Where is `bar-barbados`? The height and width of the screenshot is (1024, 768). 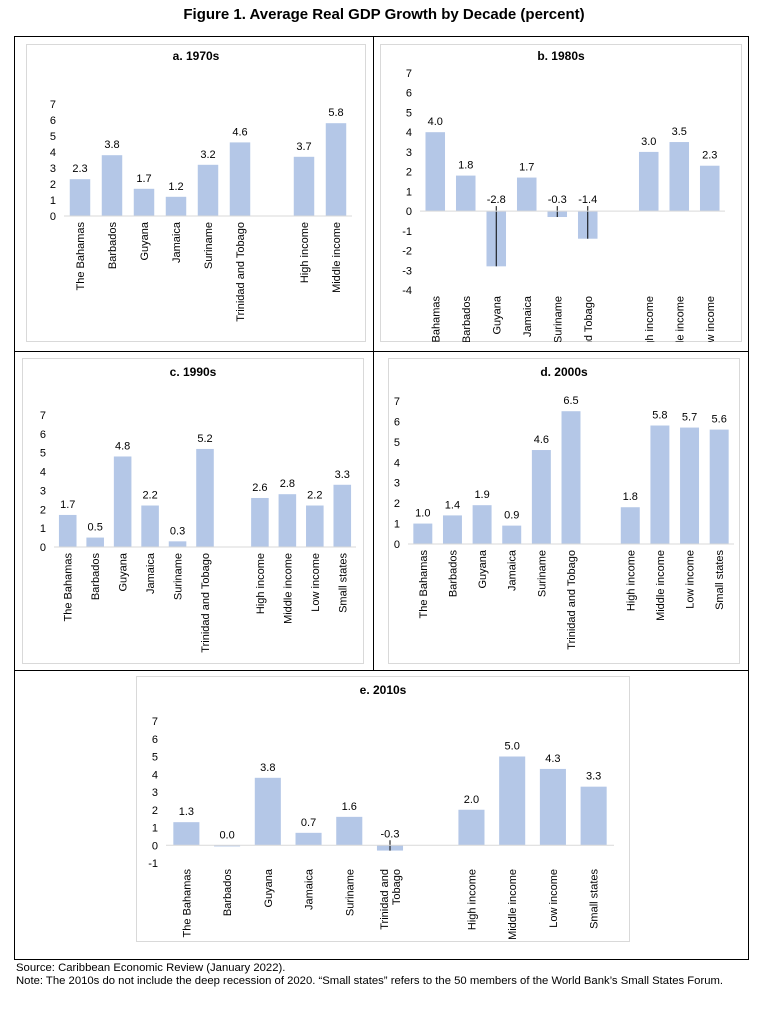 bar-barbados is located at coordinates (95, 542).